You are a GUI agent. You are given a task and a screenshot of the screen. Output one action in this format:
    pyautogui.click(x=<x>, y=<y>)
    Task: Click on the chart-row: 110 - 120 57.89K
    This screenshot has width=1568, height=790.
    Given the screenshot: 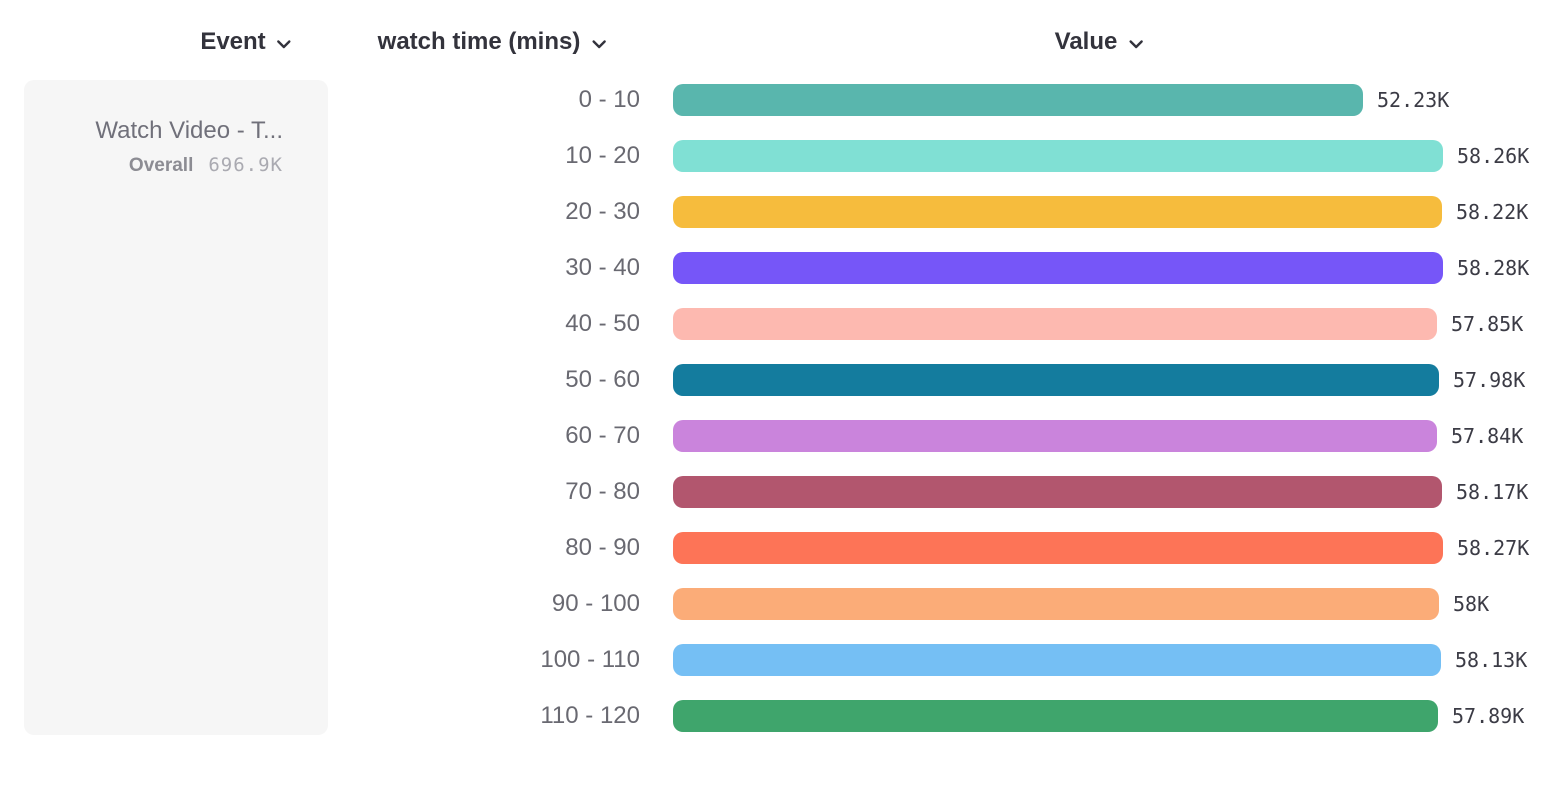 What is the action you would take?
    pyautogui.click(x=784, y=716)
    